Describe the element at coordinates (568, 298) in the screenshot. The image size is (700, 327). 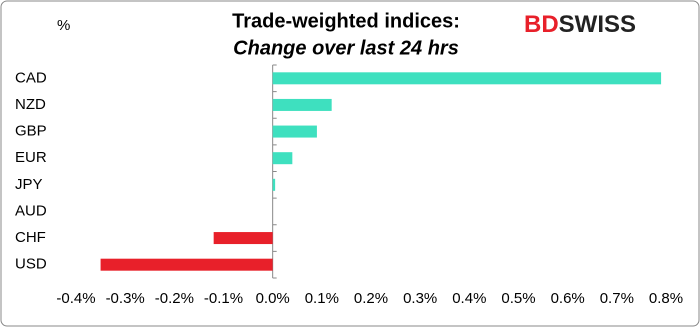
I see `x-tick-label: 0.6%` at that location.